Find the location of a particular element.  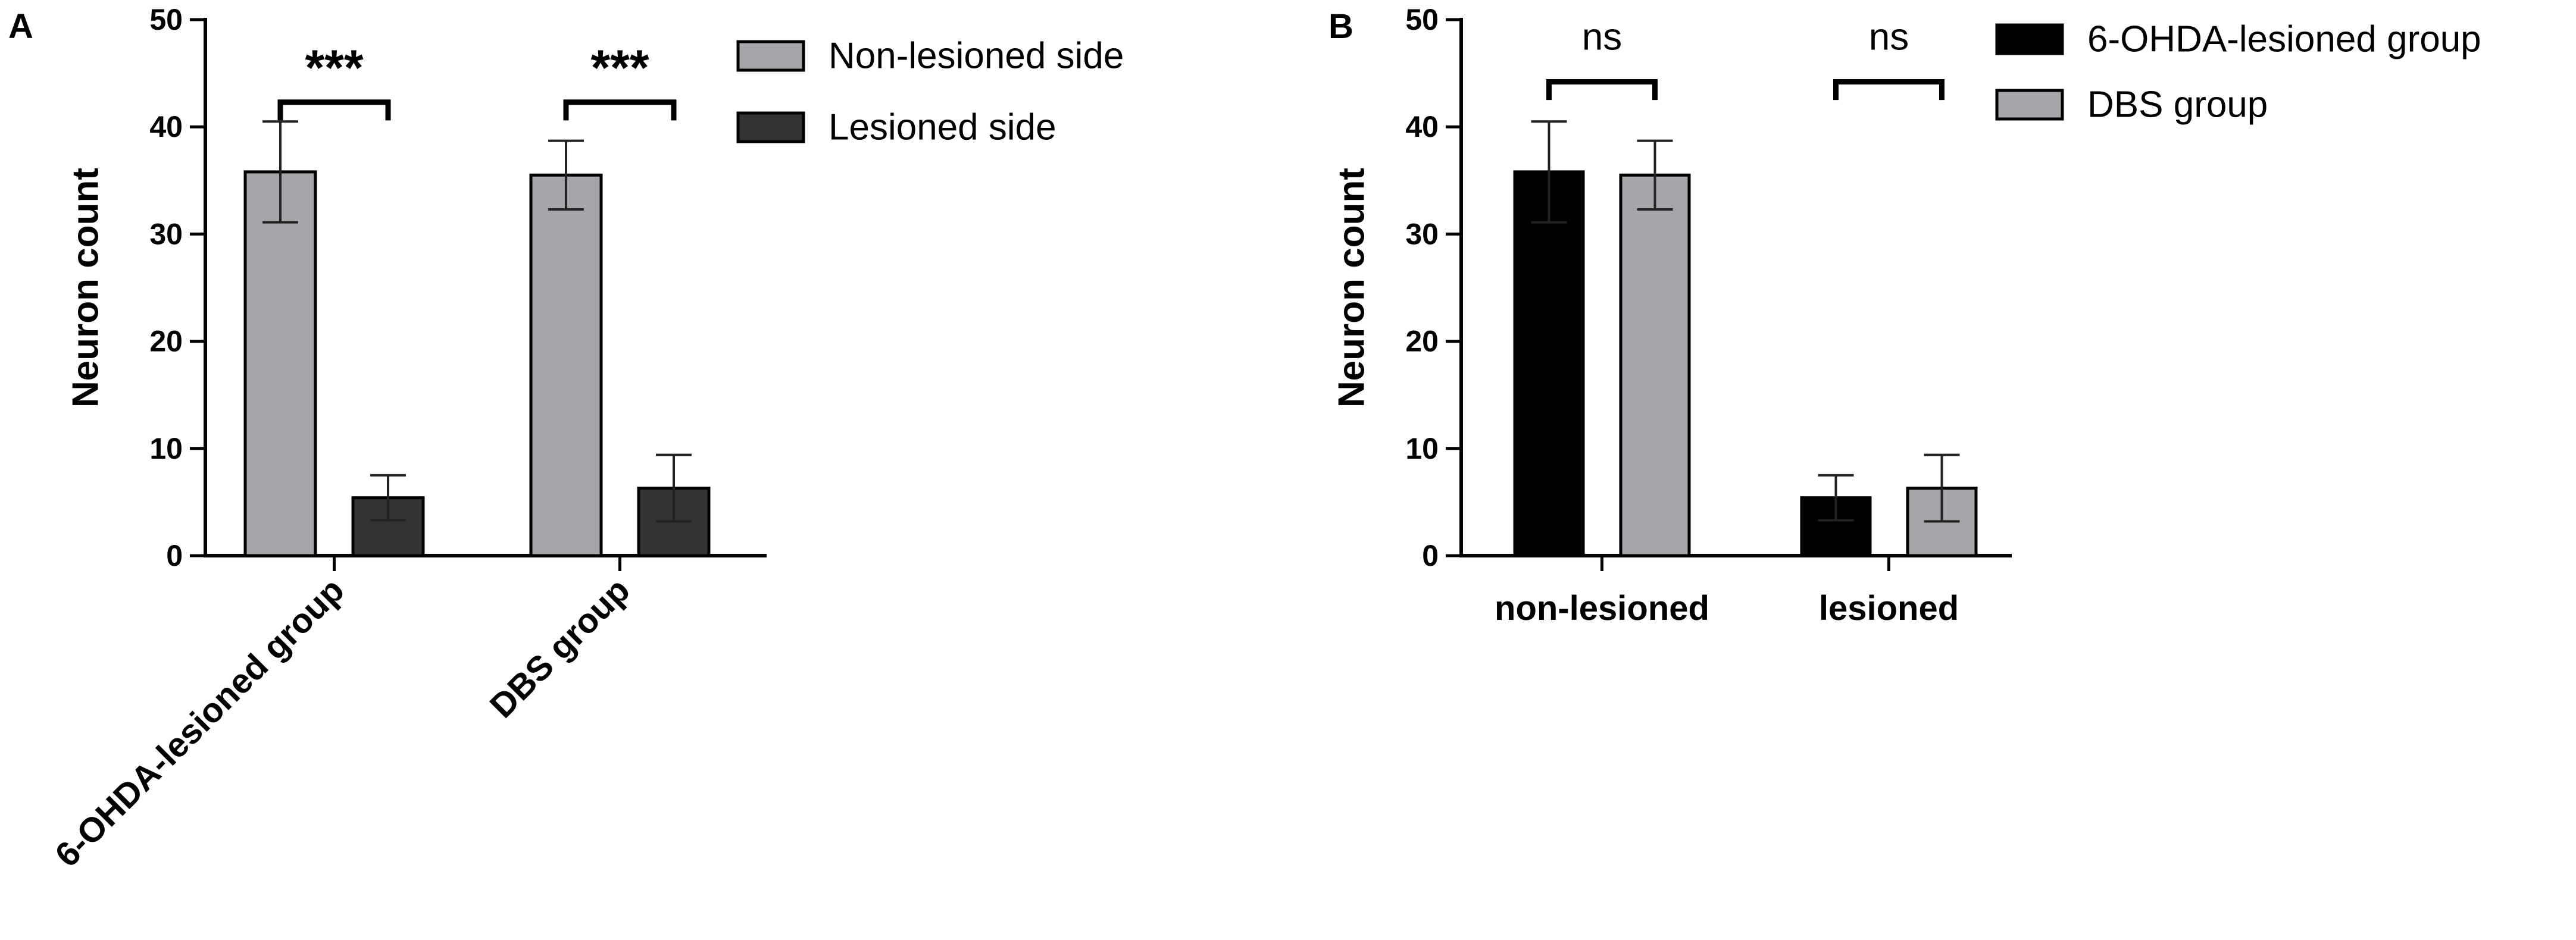

x-tick-label: non-lesioned is located at coordinates (1602, 608).